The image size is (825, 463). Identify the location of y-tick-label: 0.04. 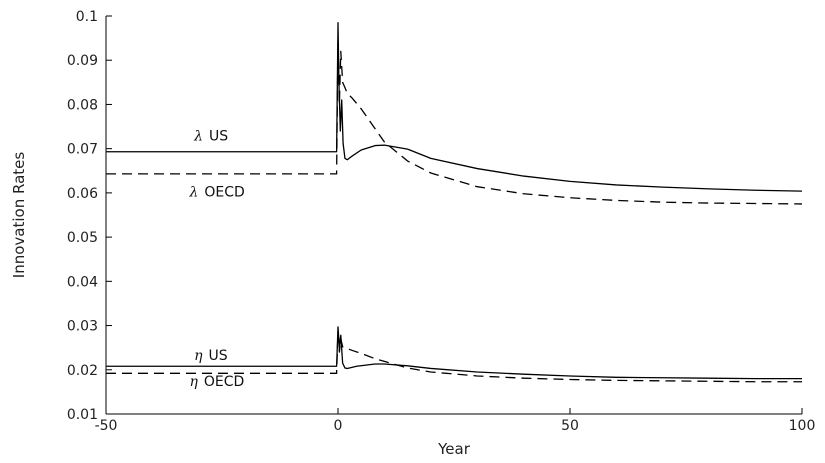
(82, 282).